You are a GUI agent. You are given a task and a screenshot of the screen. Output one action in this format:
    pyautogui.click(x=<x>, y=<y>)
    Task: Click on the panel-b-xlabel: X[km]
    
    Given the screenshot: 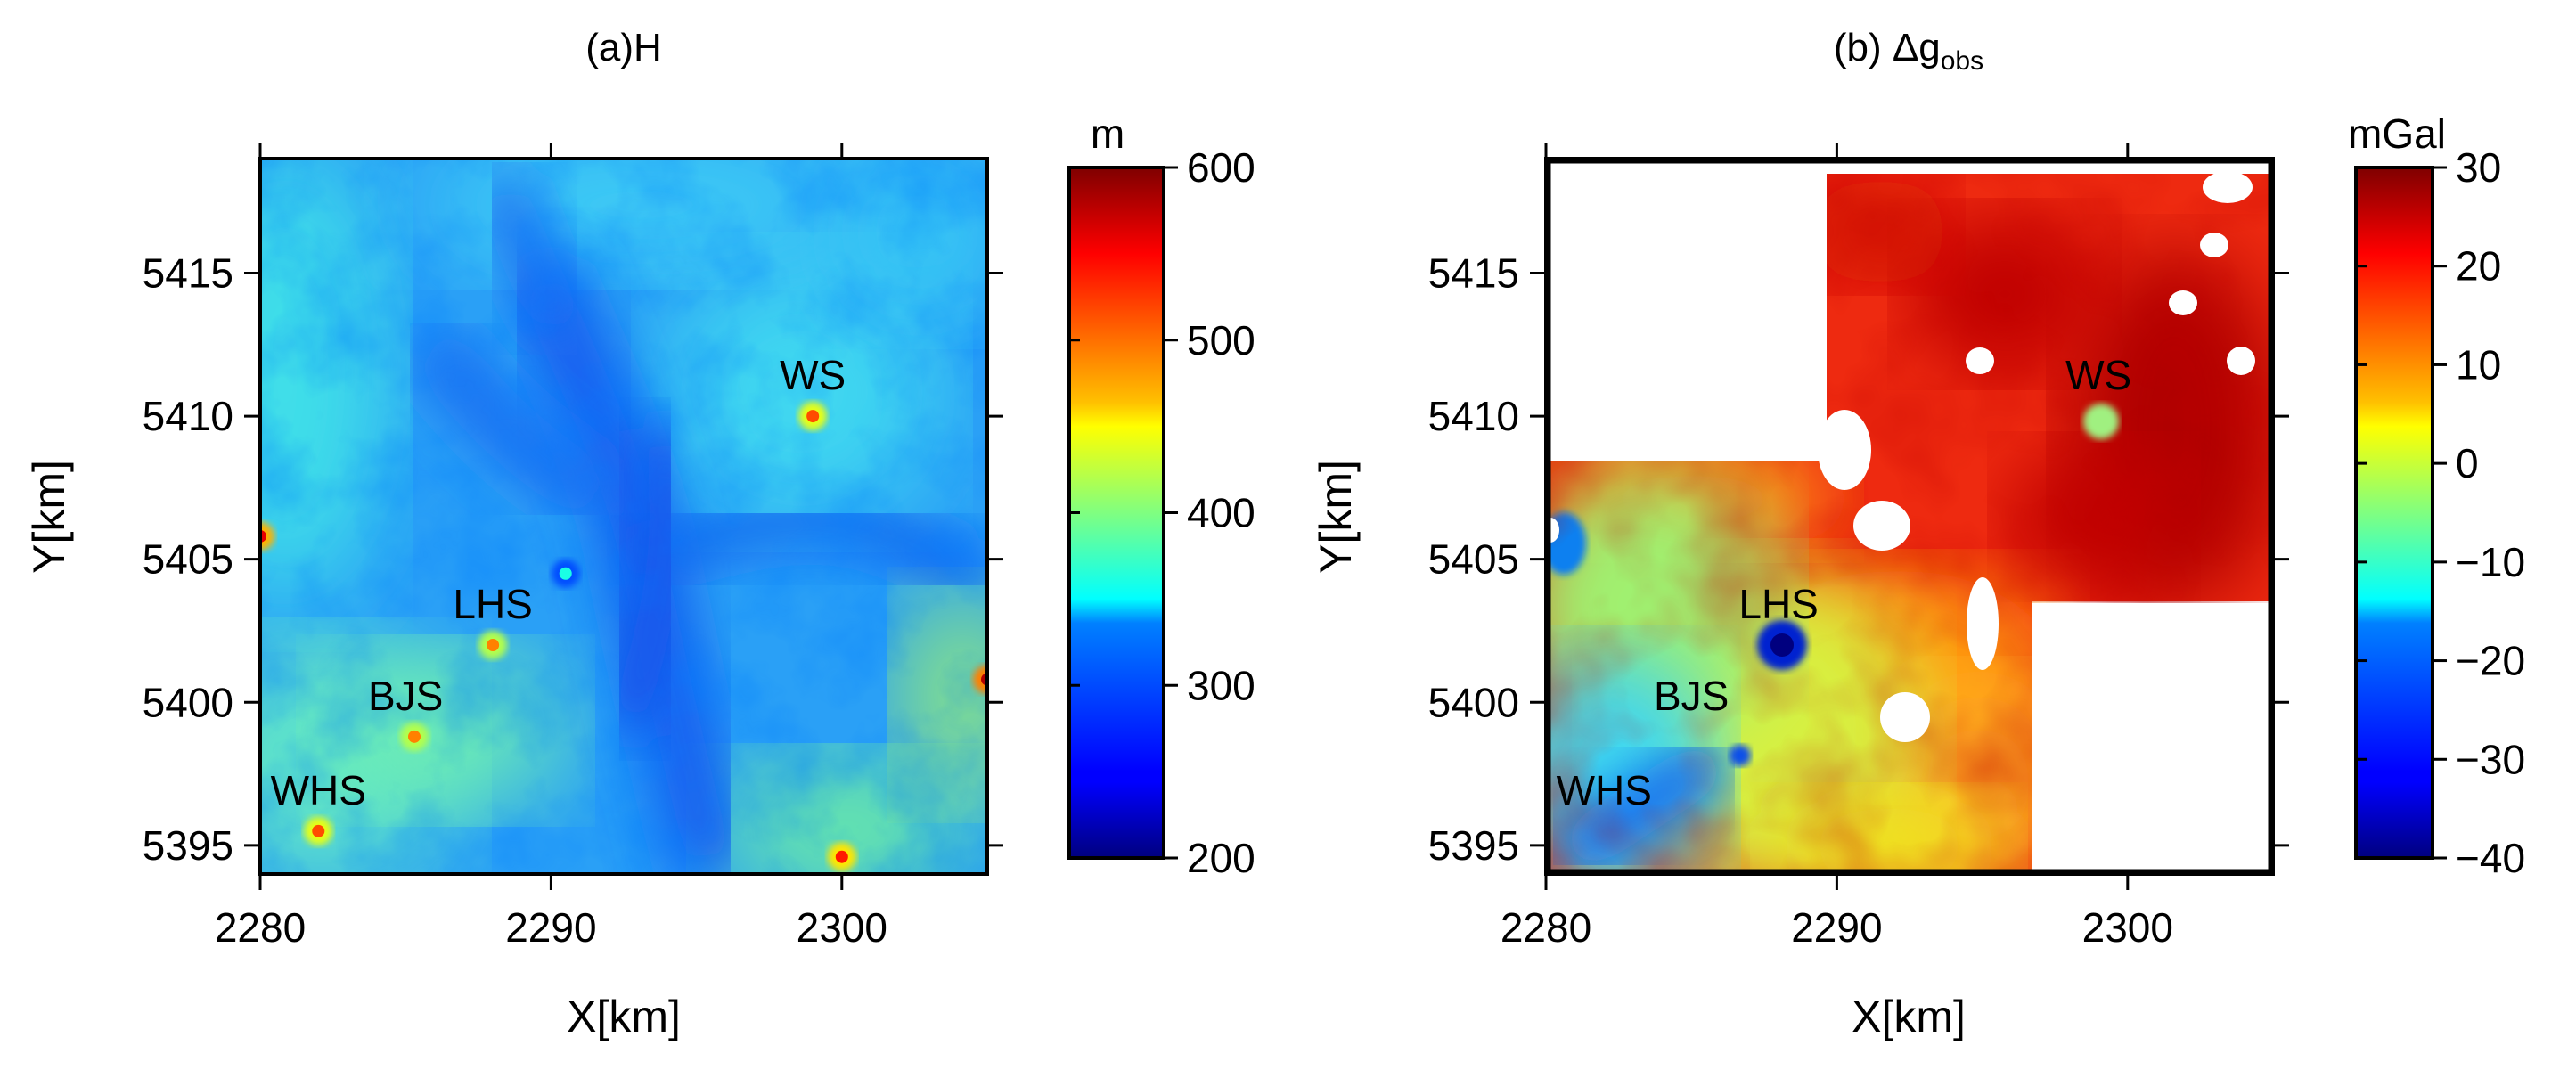 What is the action you would take?
    pyautogui.click(x=1909, y=1016)
    